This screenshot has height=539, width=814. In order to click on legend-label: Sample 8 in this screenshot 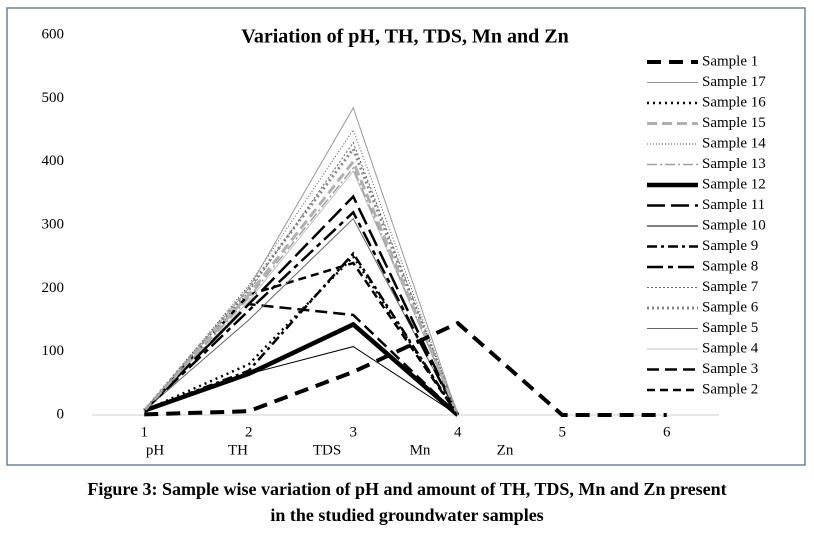, I will do `click(730, 266)`.